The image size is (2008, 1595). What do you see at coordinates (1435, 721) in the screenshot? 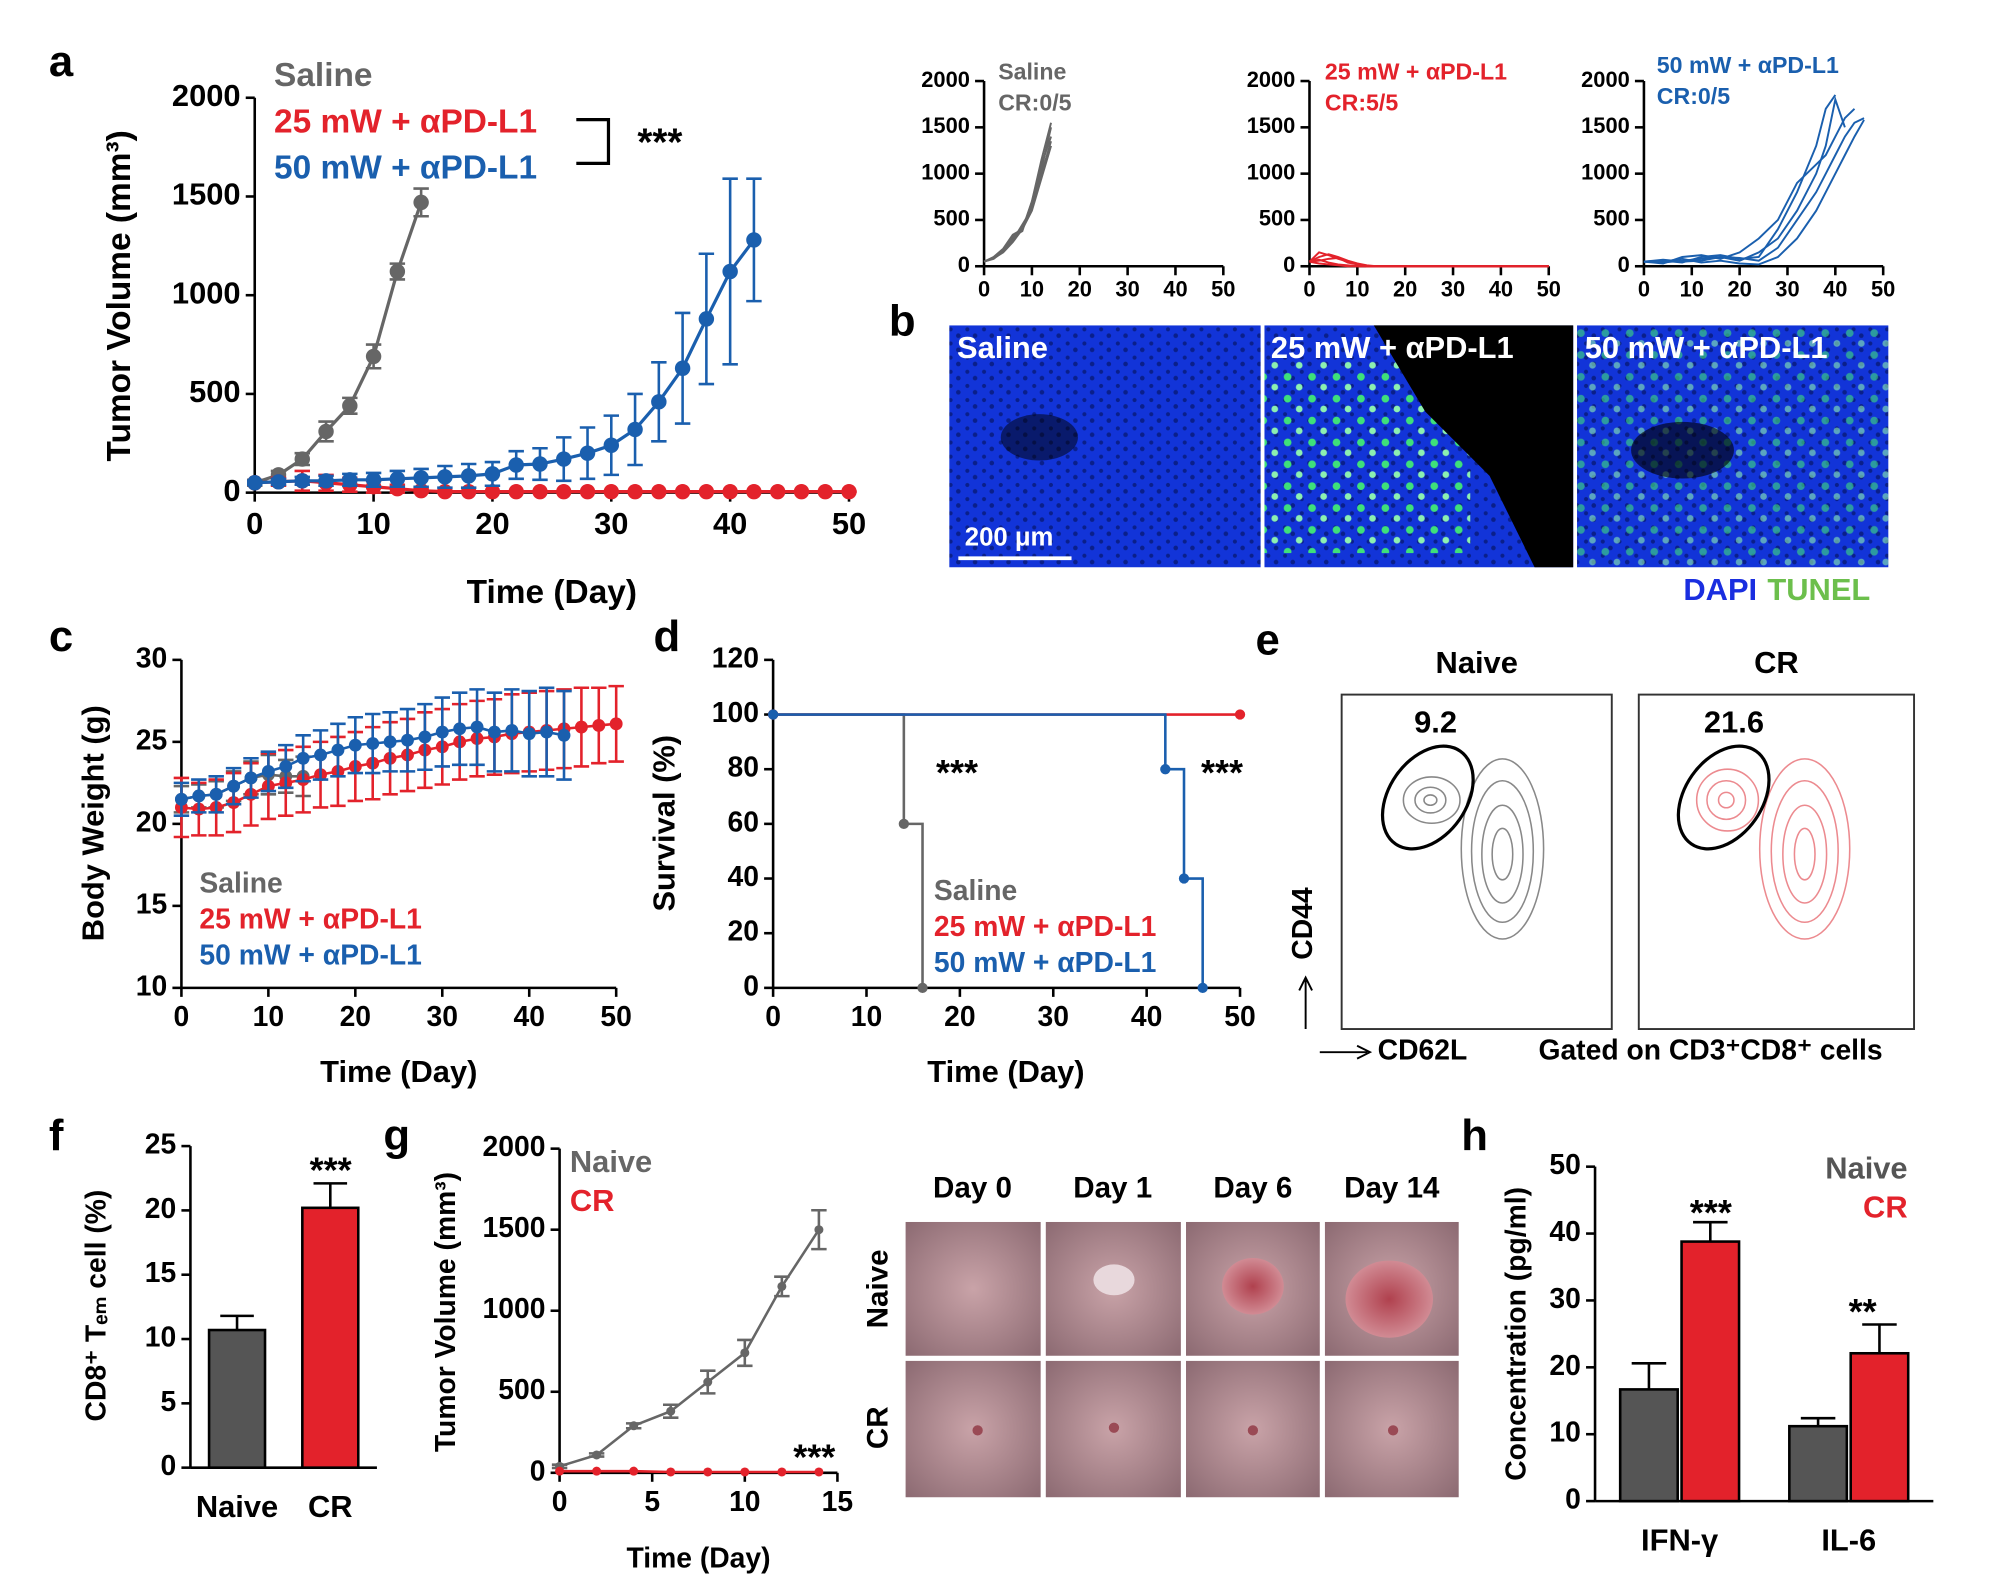
I see `gate-value: 9.2` at bounding box center [1435, 721].